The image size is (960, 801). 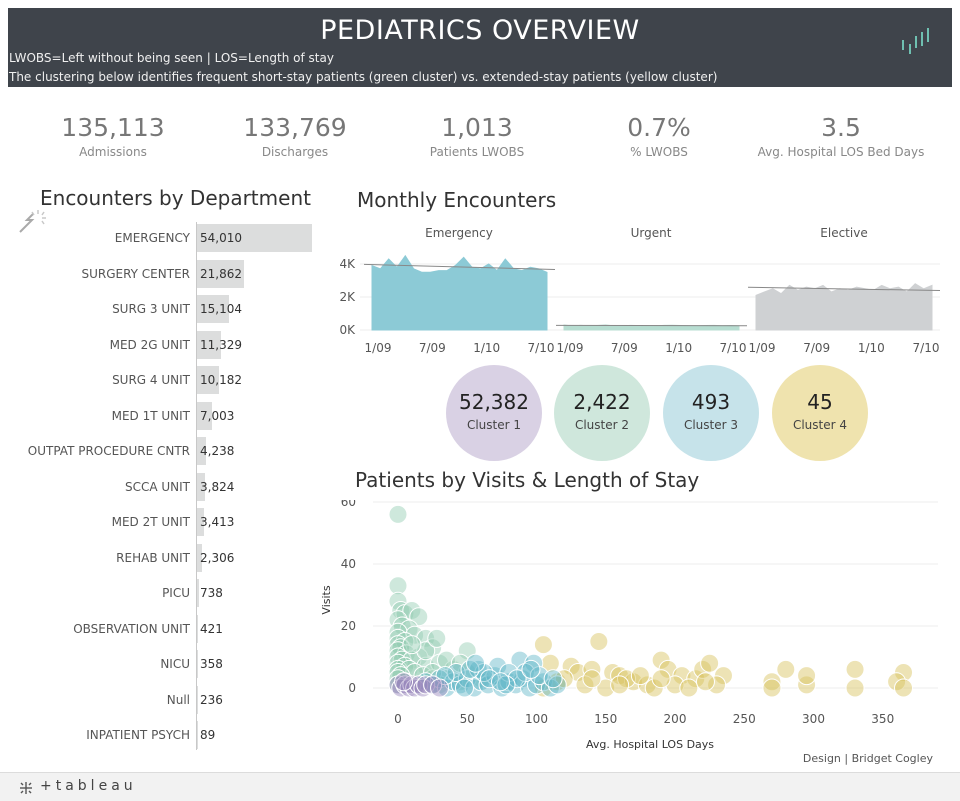 What do you see at coordinates (711, 402) in the screenshot?
I see `cluster-count: 493` at bounding box center [711, 402].